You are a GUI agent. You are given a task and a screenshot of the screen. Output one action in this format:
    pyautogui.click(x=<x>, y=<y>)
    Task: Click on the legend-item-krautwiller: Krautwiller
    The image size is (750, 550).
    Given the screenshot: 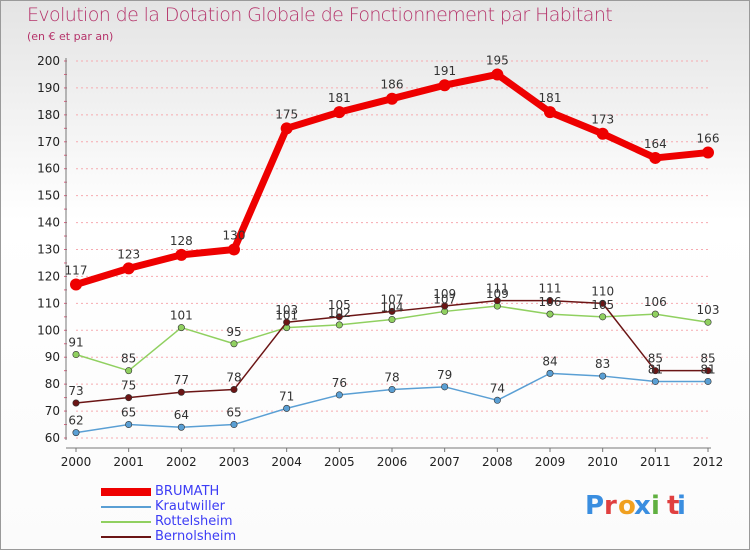 What is the action you would take?
    pyautogui.click(x=201, y=507)
    